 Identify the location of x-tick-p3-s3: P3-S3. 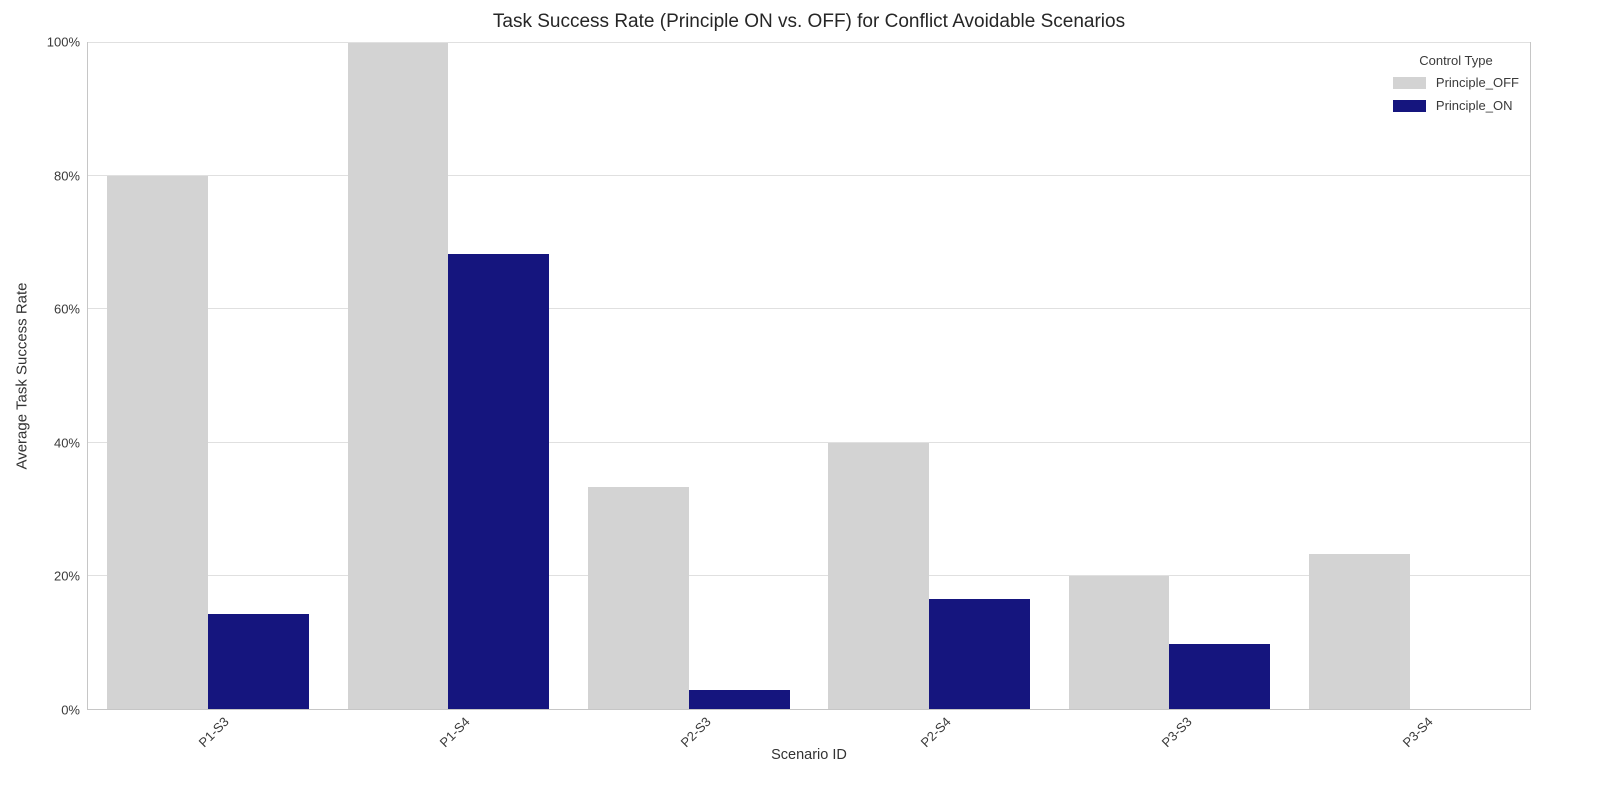
(1176, 732).